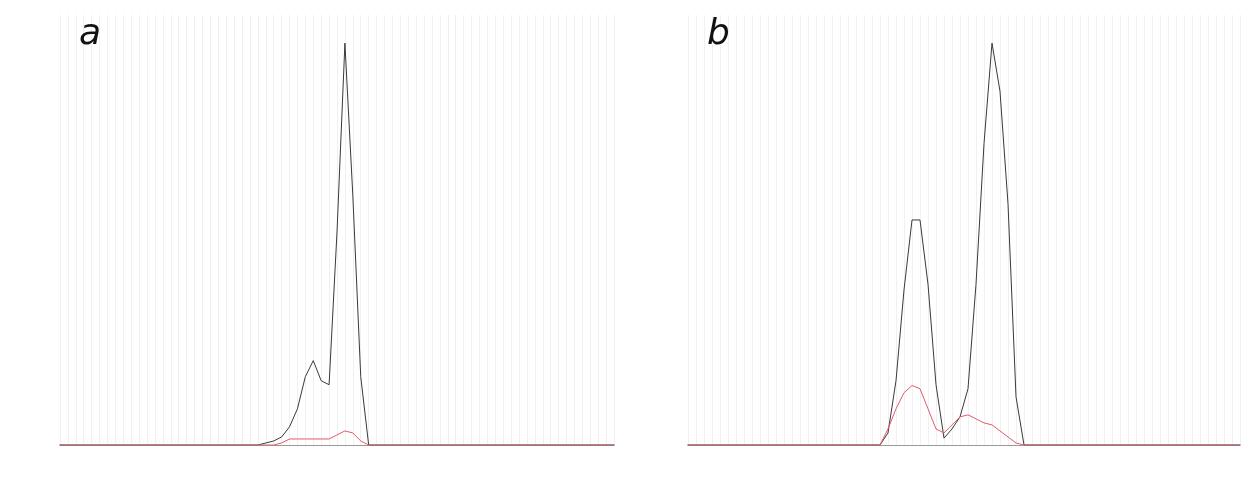 This screenshot has width=1251, height=483. What do you see at coordinates (90, 31) in the screenshot?
I see `chart-title: a` at bounding box center [90, 31].